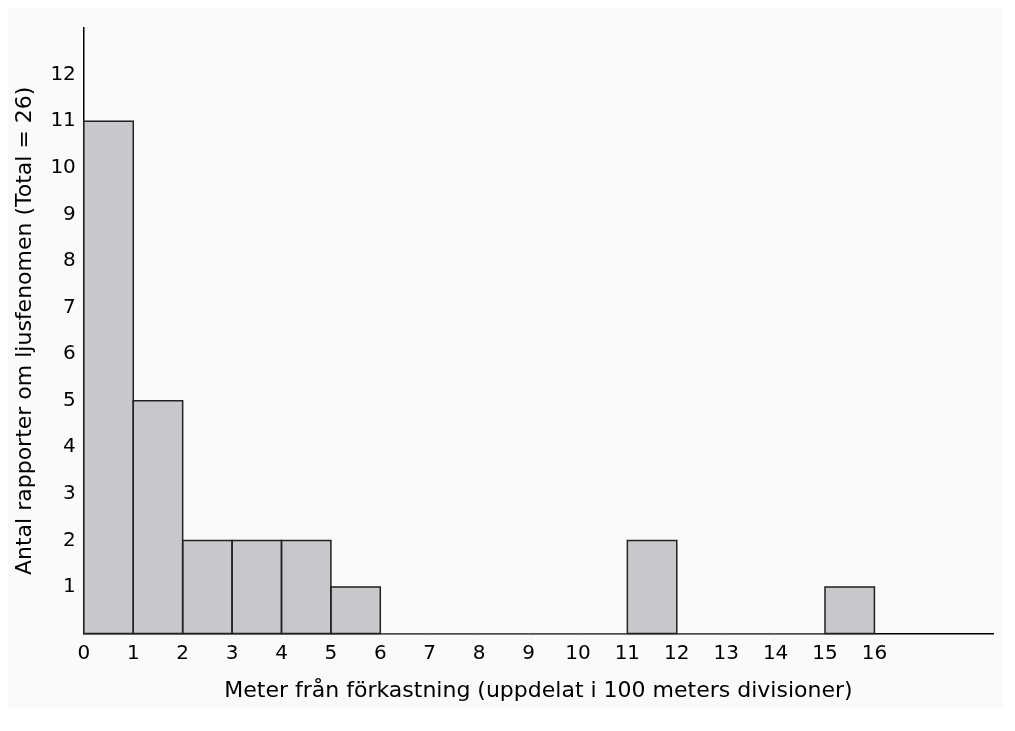  Describe the element at coordinates (380, 651) in the screenshot. I see `x-tick-label: 6` at that location.